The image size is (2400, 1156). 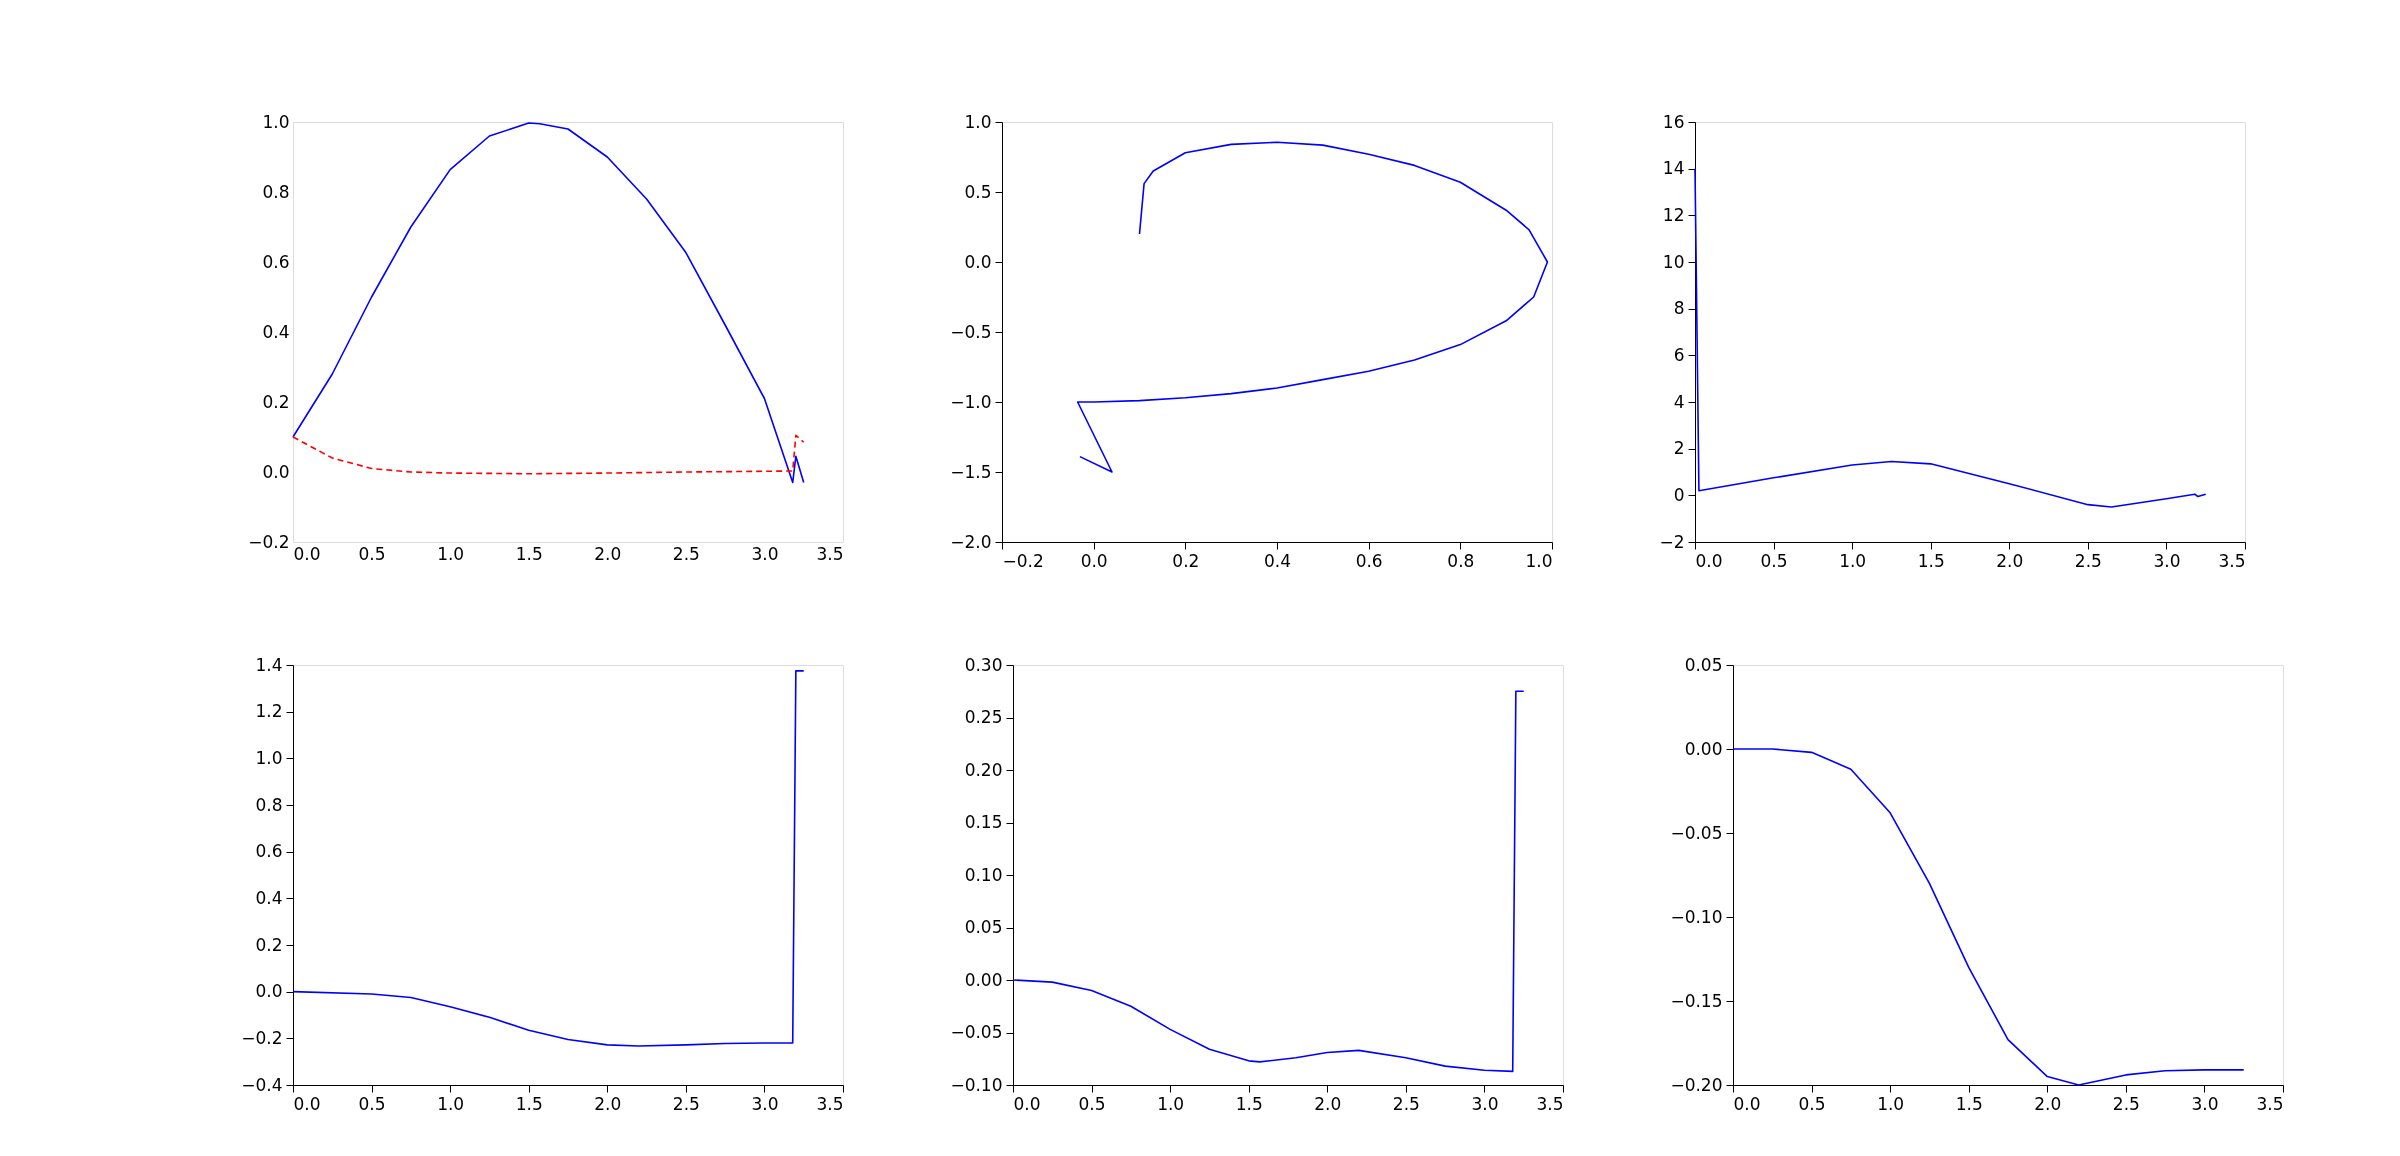 What do you see at coordinates (1679, 448) in the screenshot?
I see `y-tick-label: 2` at bounding box center [1679, 448].